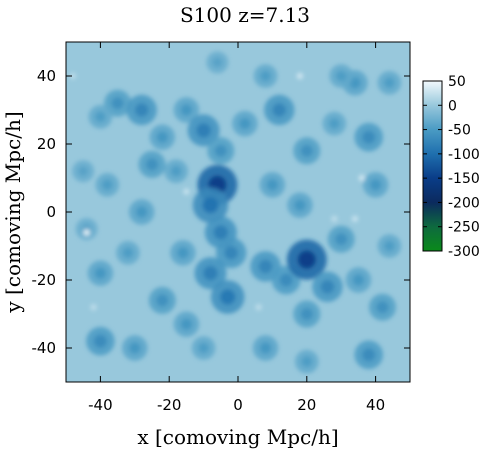 The width and height of the screenshot is (491, 453). I want to click on colorbar-tick-label: -250, so click(464, 228).